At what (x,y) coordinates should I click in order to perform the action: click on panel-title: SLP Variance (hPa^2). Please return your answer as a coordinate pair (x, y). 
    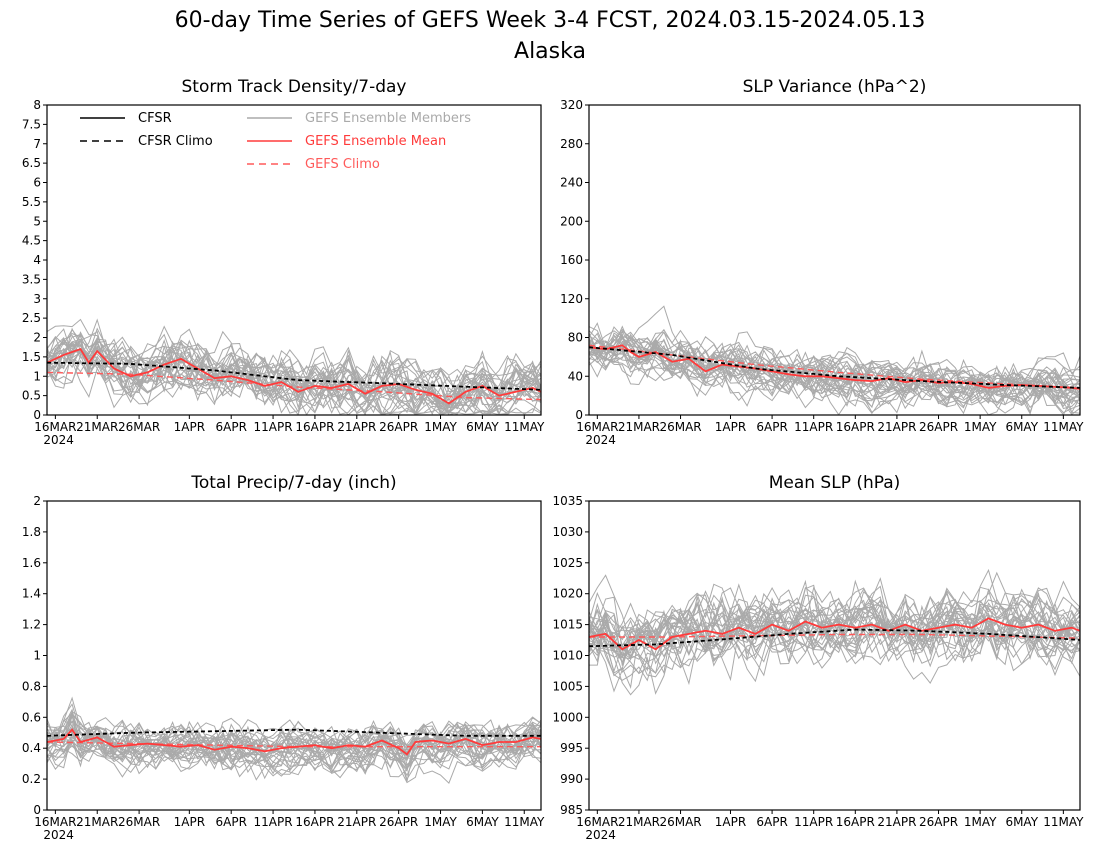
    Looking at the image, I should click on (835, 87).